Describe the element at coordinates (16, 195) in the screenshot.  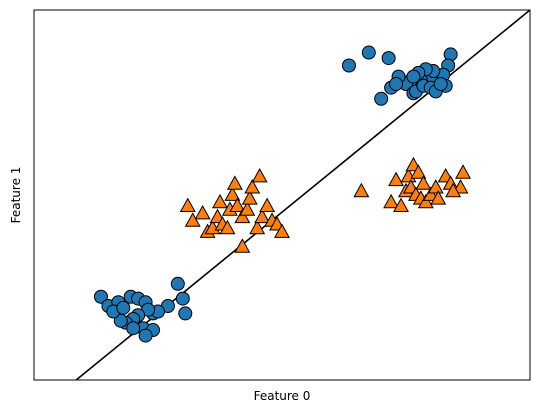
I see `y-axis-label: Feature 1` at that location.